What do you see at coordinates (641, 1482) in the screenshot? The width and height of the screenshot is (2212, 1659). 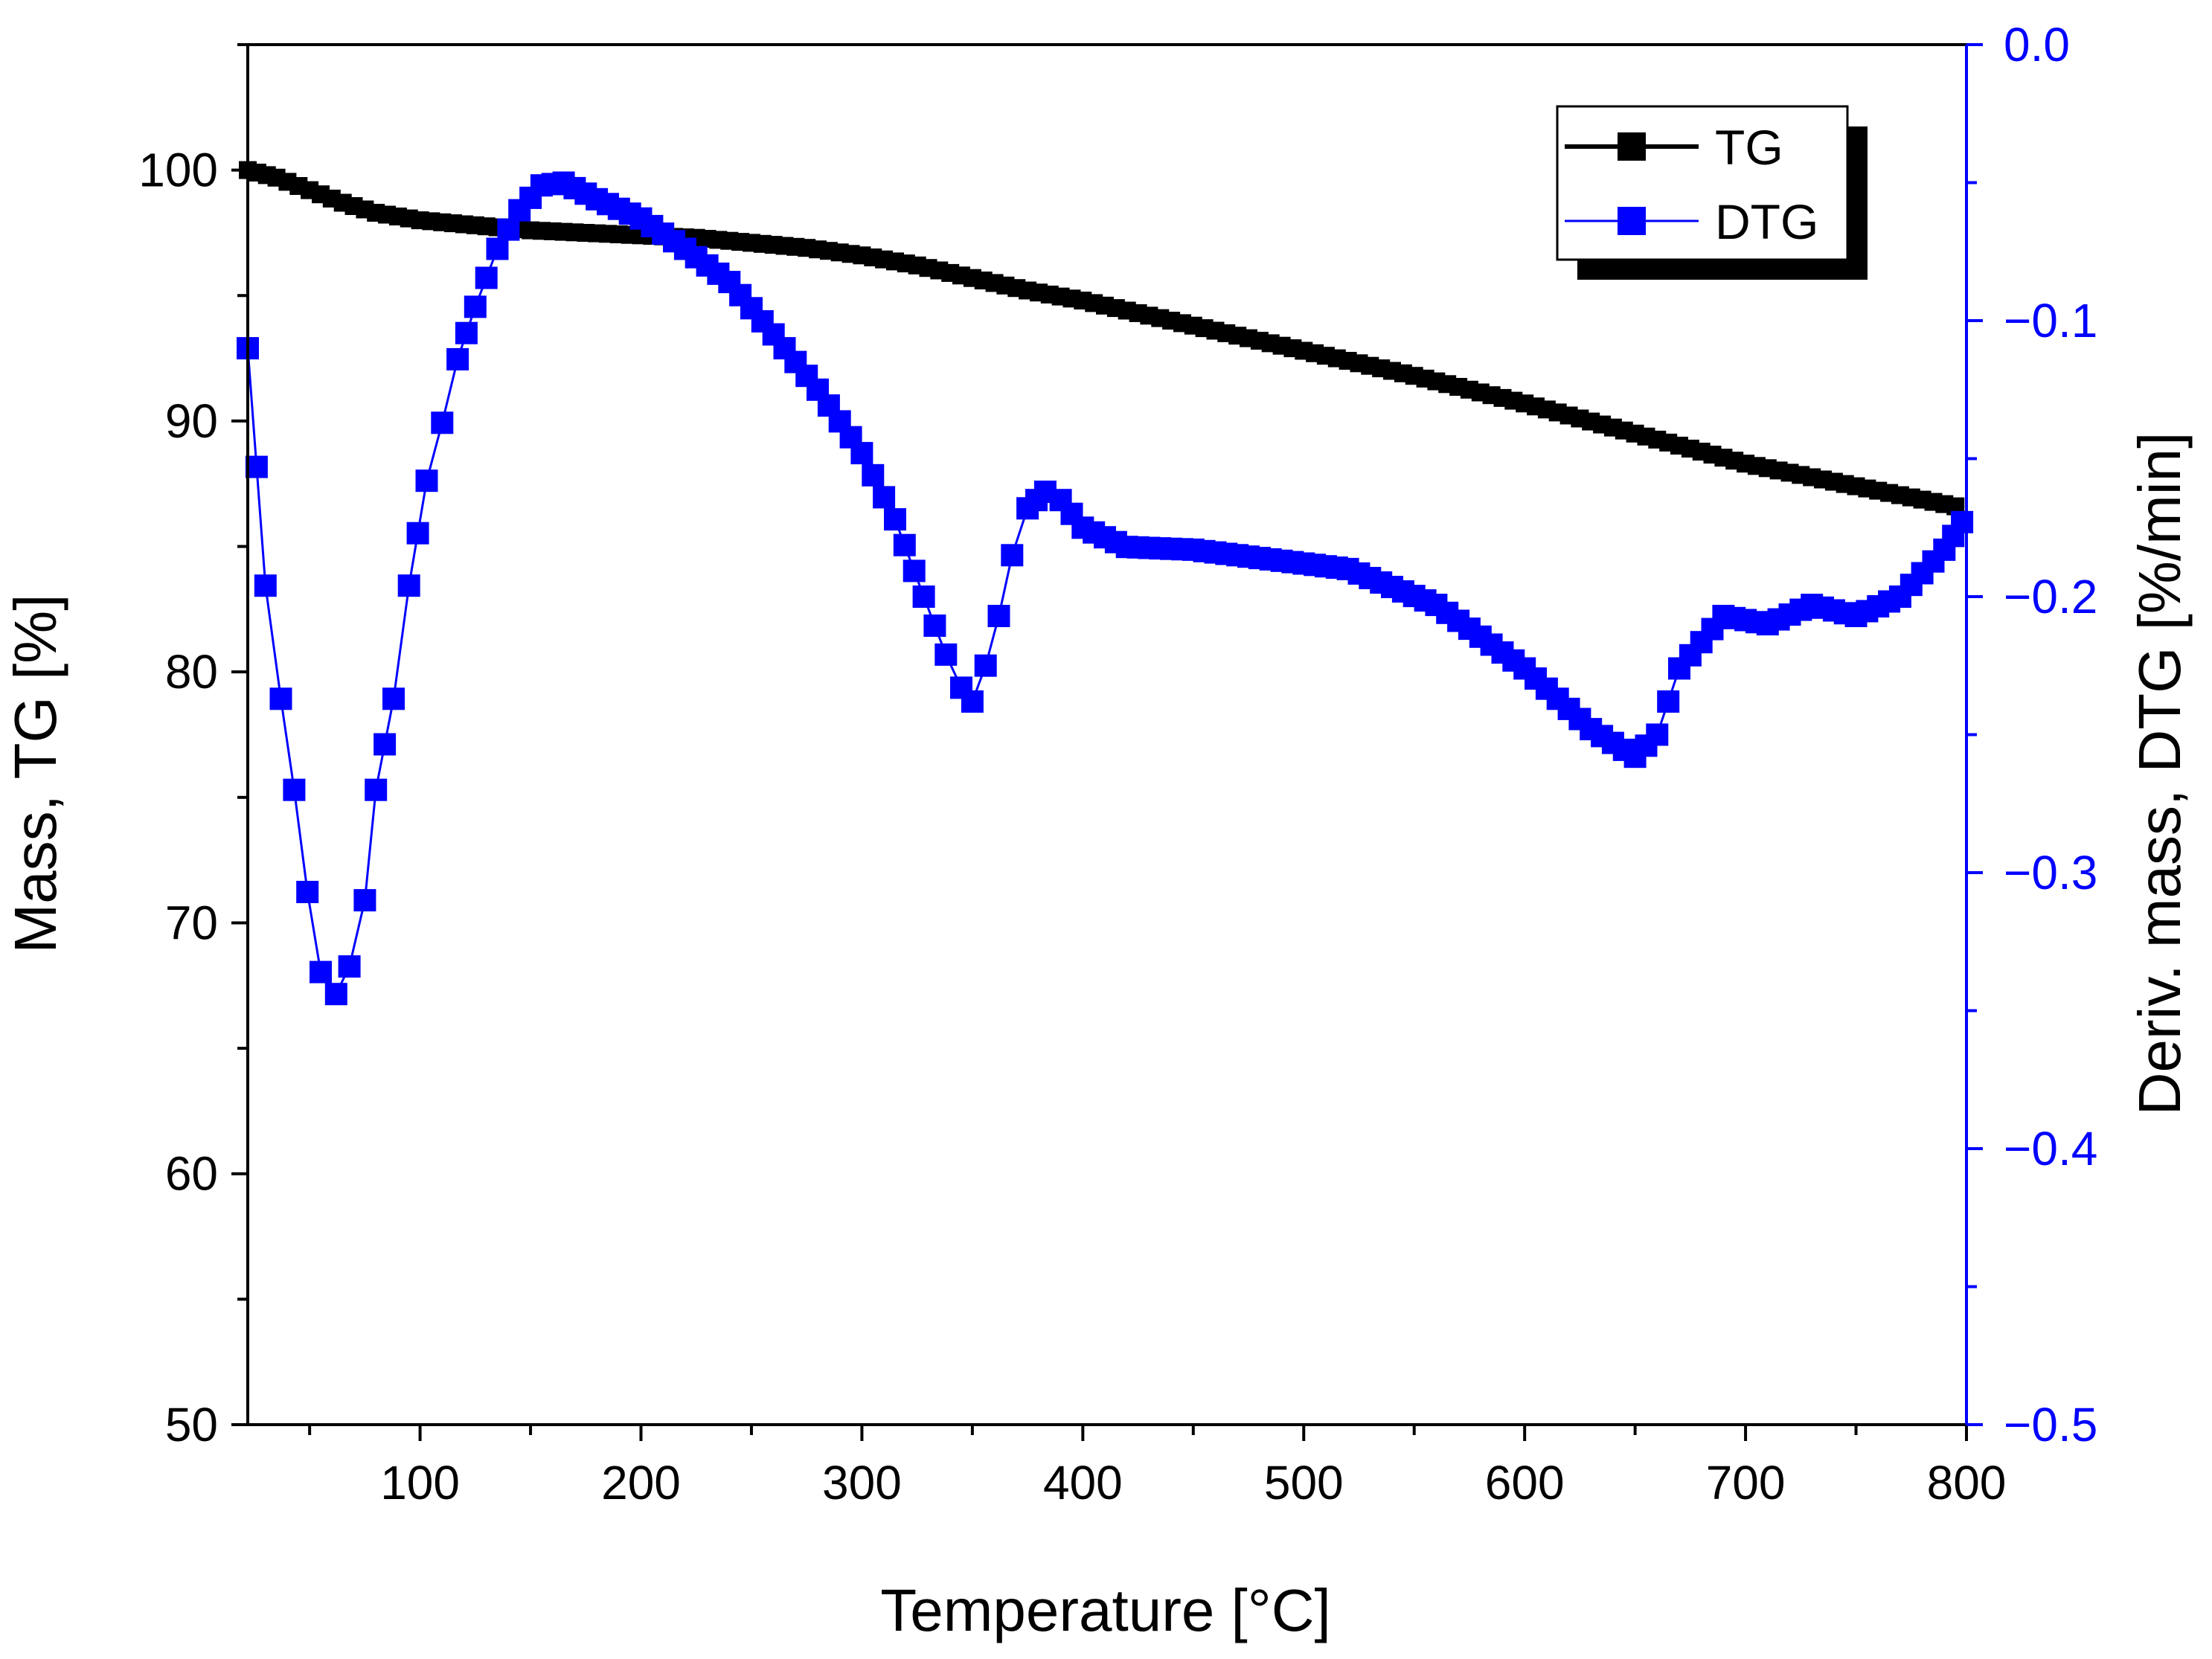 I see `x-tick-label: 200` at bounding box center [641, 1482].